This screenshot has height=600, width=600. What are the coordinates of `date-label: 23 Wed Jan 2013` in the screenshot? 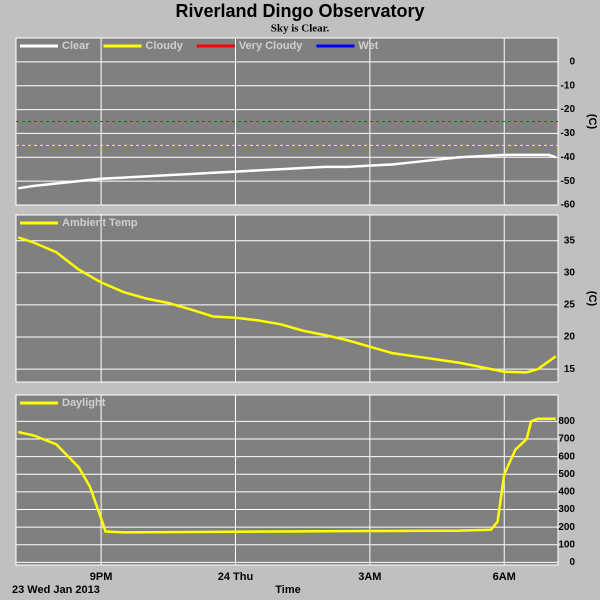 It's located at (56, 590).